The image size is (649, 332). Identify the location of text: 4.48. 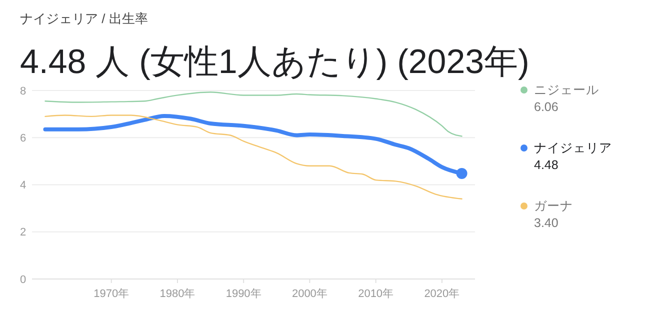
(546, 165).